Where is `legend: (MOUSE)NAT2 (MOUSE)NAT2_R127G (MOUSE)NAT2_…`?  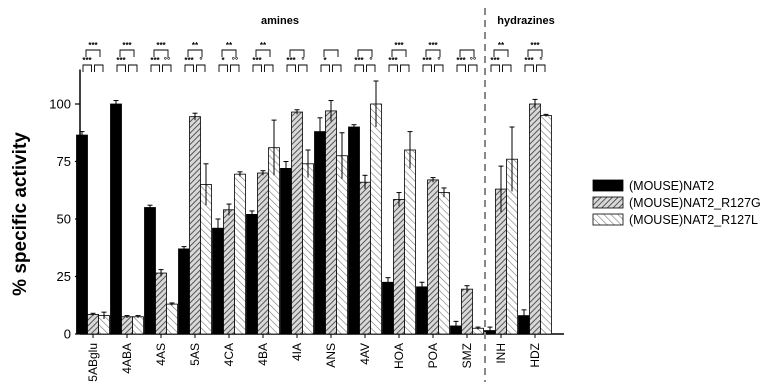
legend: (MOUSE)NAT2 (MOUSE)NAT2_R127G (MOUSE)NAT2_… is located at coordinates (676, 203).